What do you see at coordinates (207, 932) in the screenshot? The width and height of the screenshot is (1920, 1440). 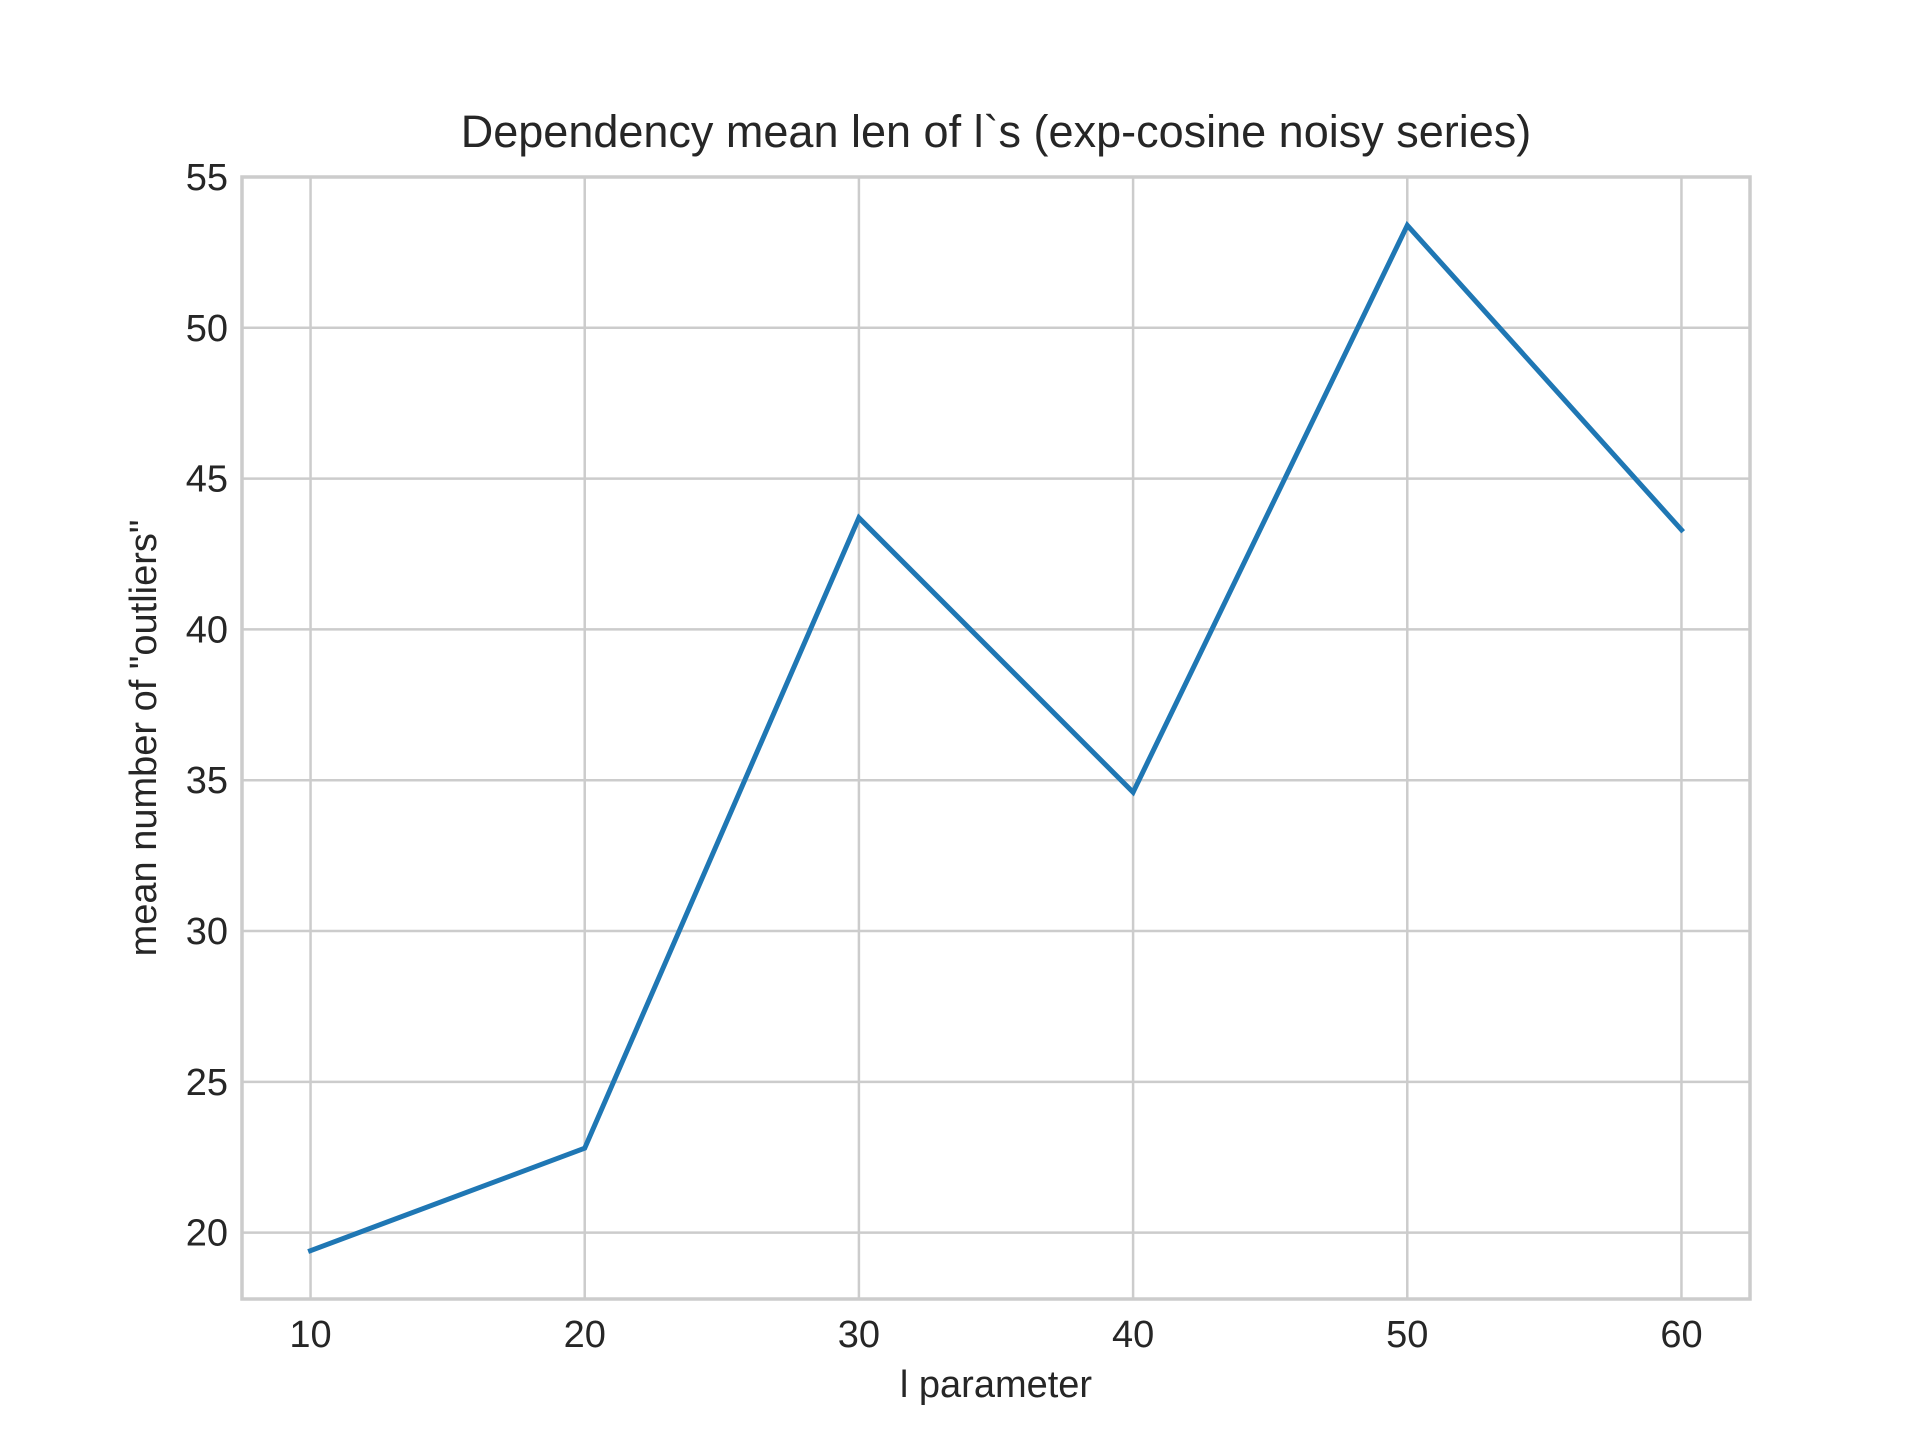 I see `y-tick-label: 30` at bounding box center [207, 932].